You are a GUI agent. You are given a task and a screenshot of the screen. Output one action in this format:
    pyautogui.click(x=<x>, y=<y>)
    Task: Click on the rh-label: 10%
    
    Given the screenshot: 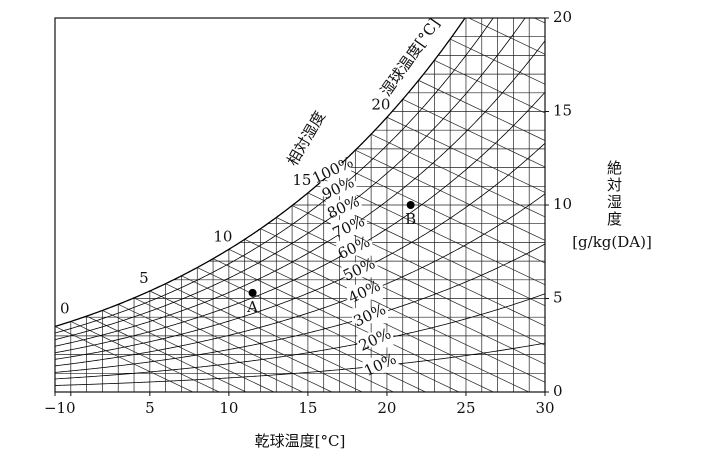 What is the action you would take?
    pyautogui.click(x=380, y=365)
    